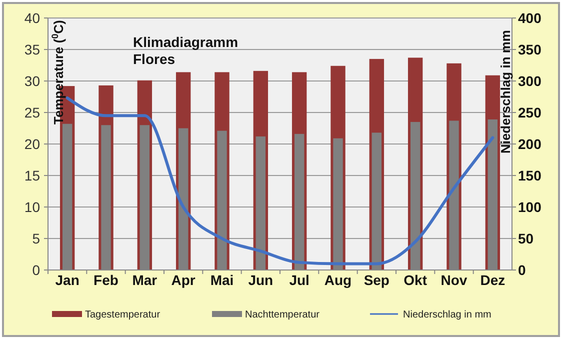  What do you see at coordinates (530, 80) in the screenshot?
I see `y2-tick-label: 300` at bounding box center [530, 80].